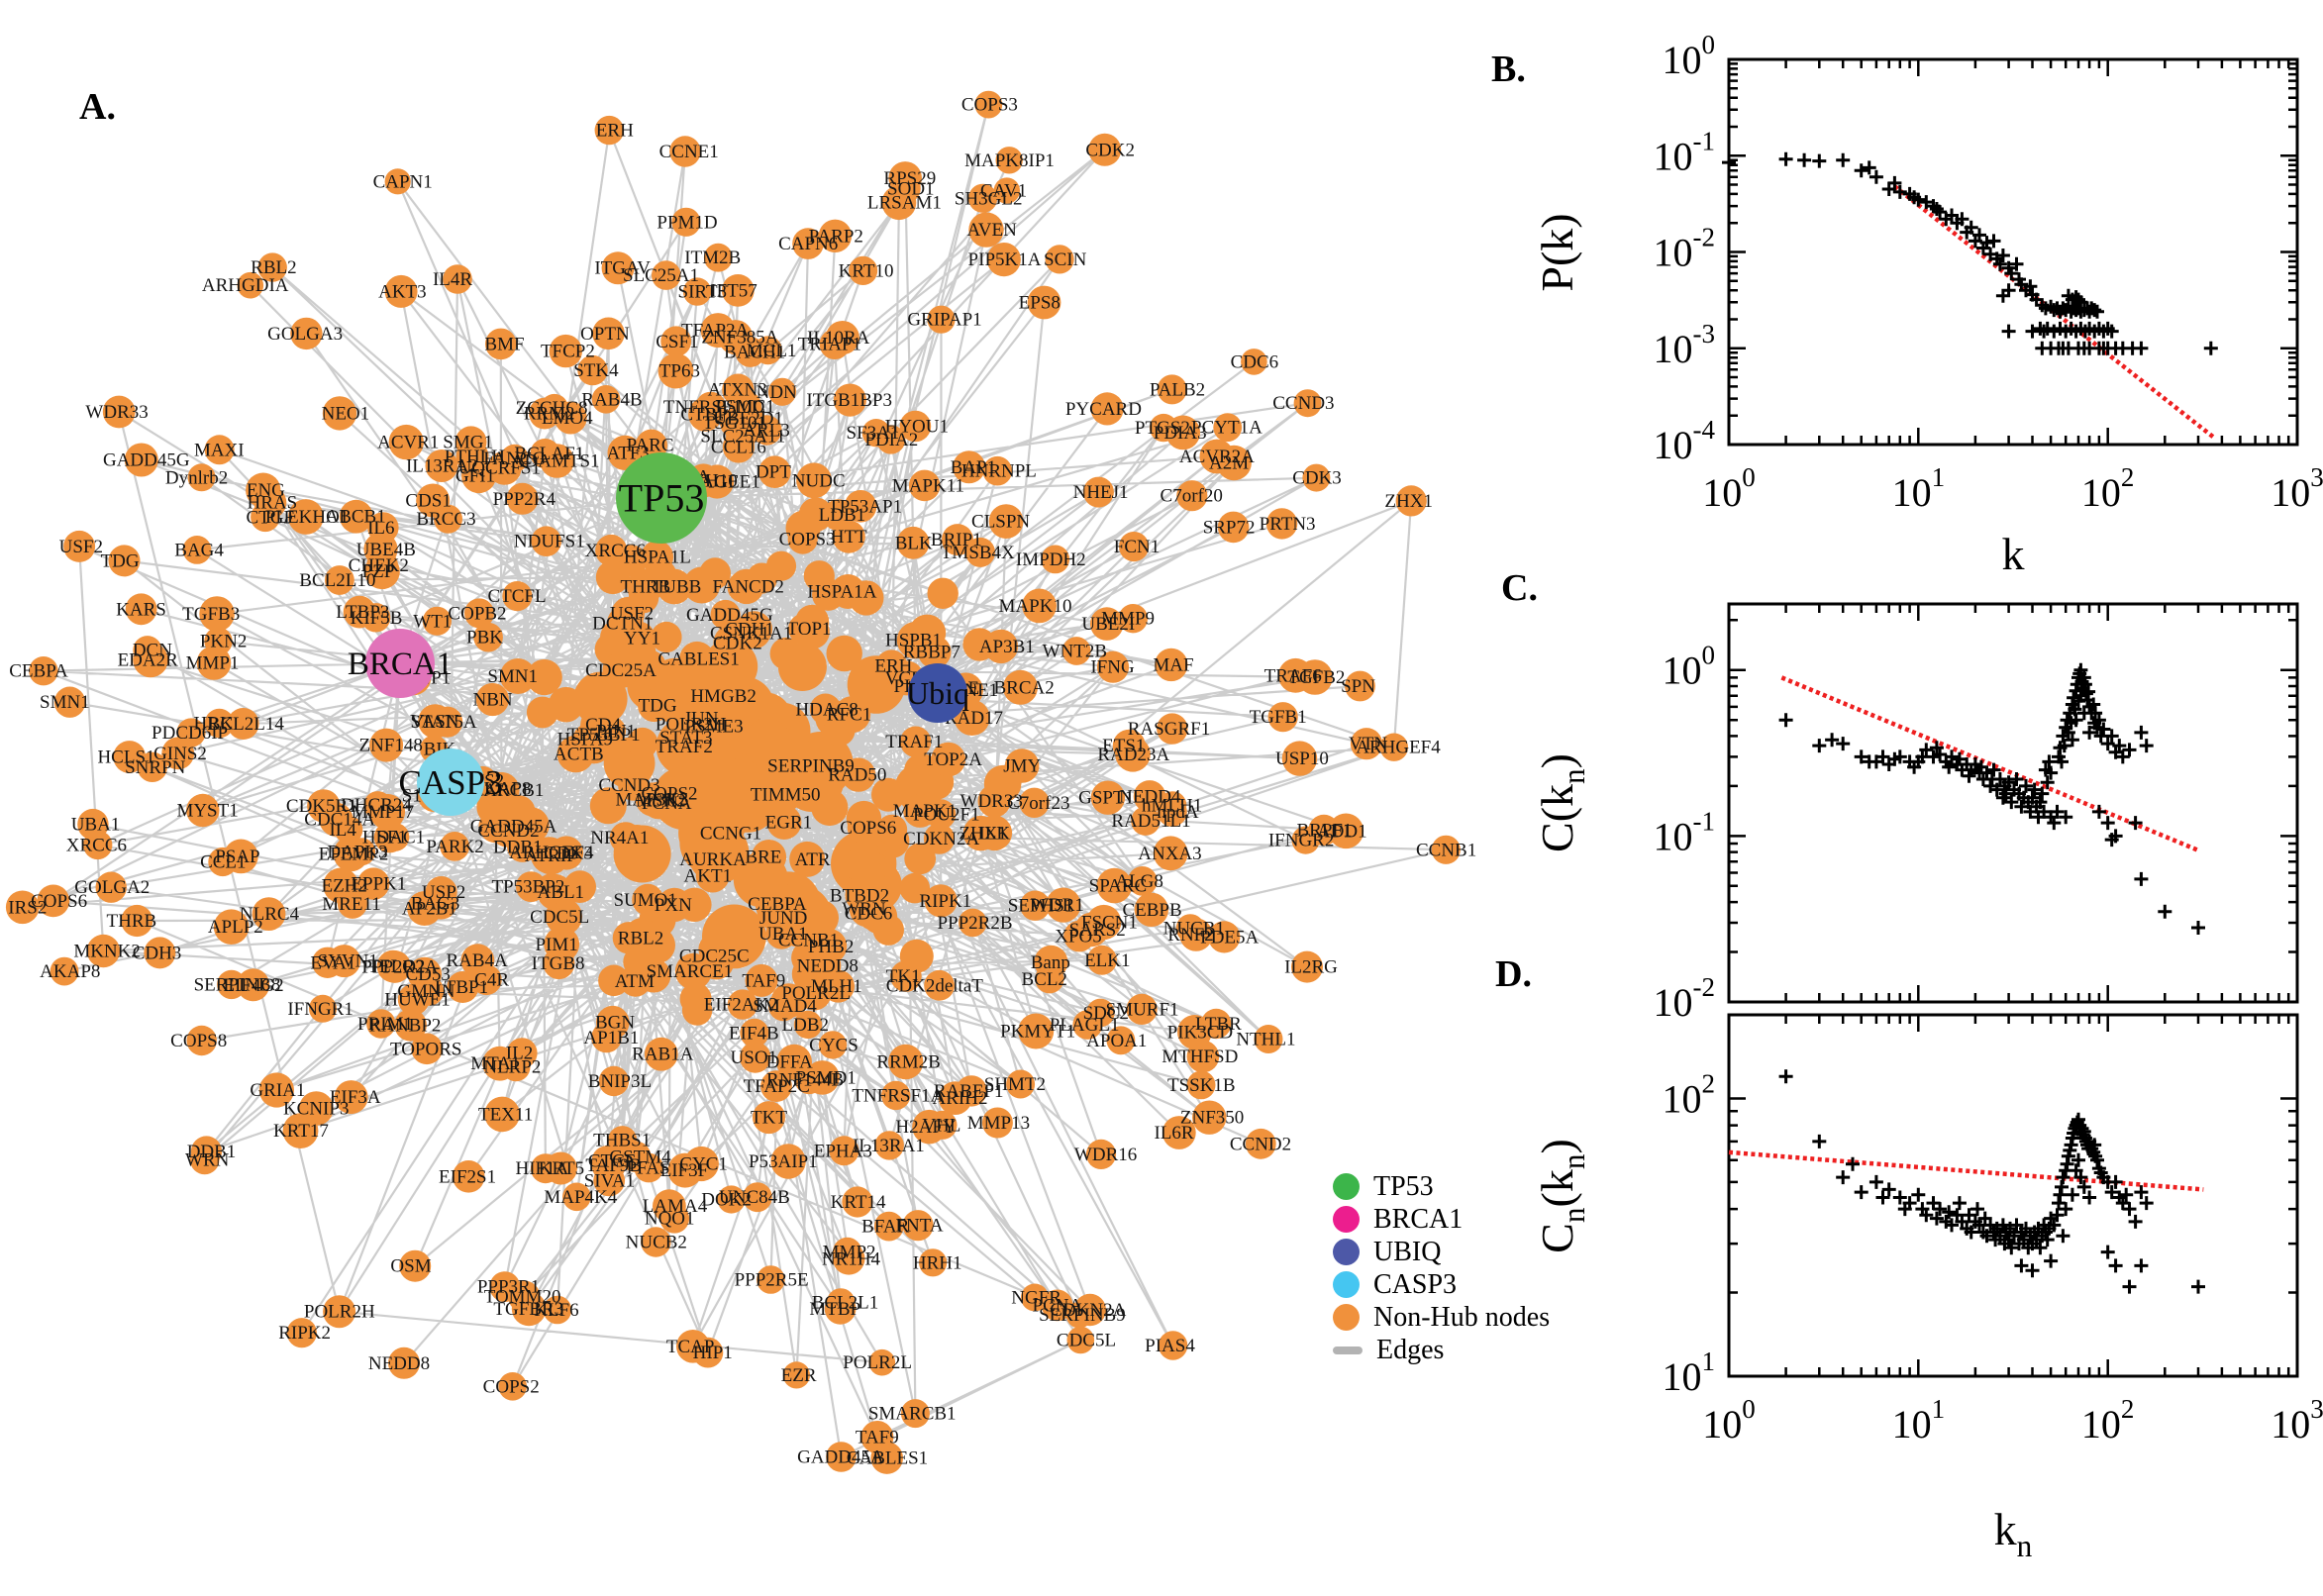 This screenshot has width=2323, height=1596. I want to click on network-node-label: IL13RA1, so click(889, 1146).